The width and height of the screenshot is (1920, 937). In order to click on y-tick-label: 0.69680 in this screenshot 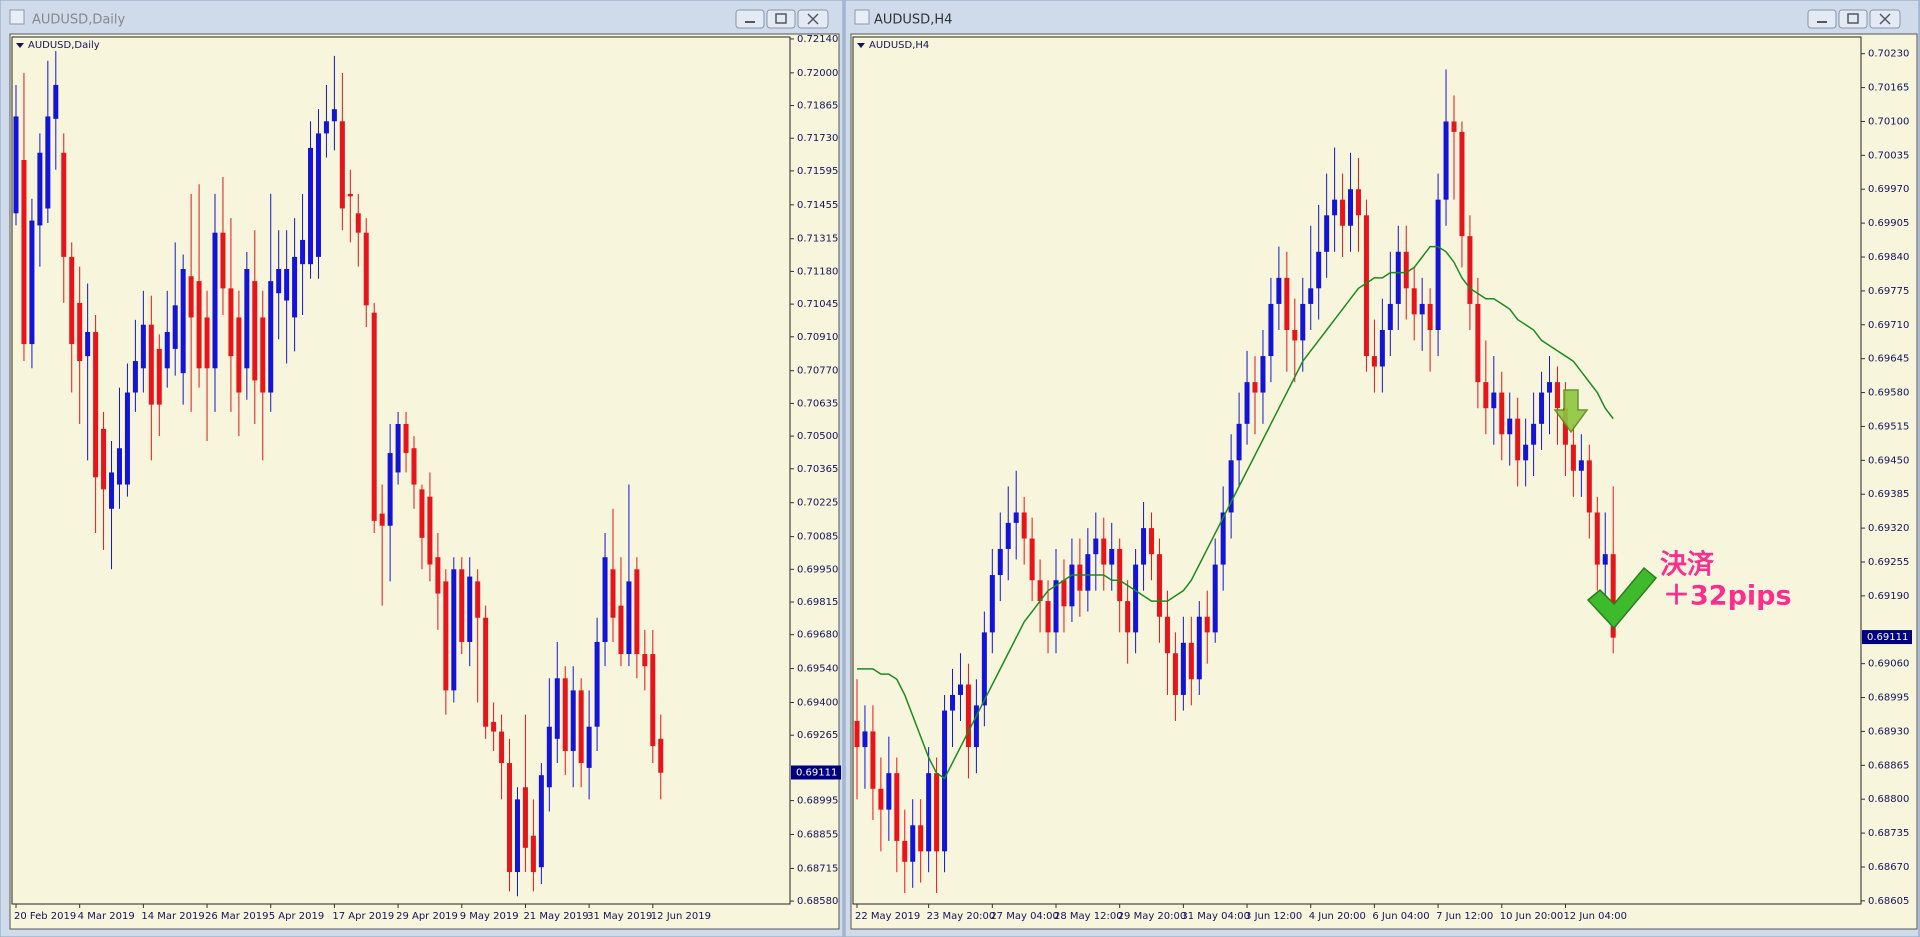, I will do `click(817, 635)`.